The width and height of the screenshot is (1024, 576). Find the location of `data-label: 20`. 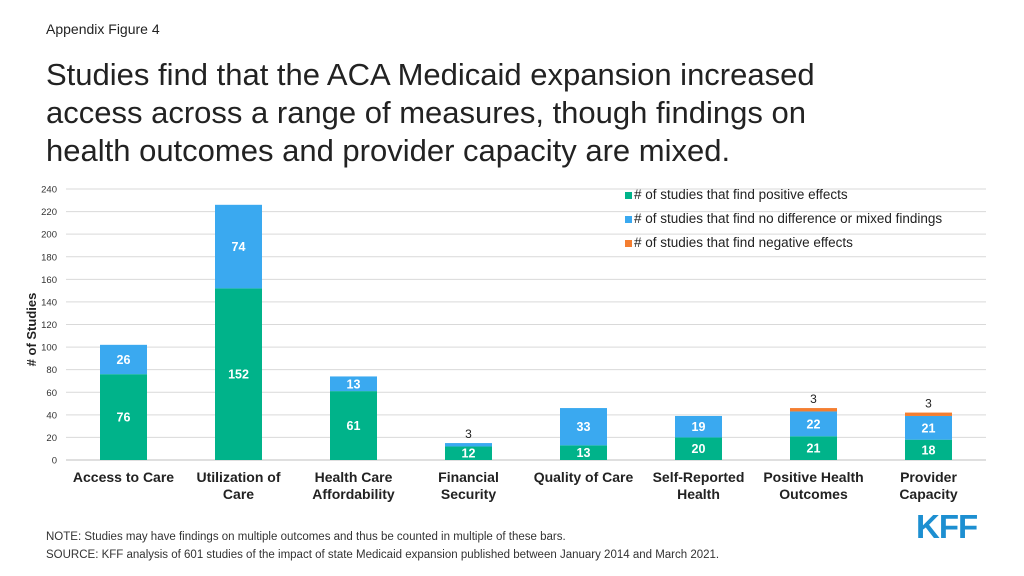

data-label: 20 is located at coordinates (699, 449).